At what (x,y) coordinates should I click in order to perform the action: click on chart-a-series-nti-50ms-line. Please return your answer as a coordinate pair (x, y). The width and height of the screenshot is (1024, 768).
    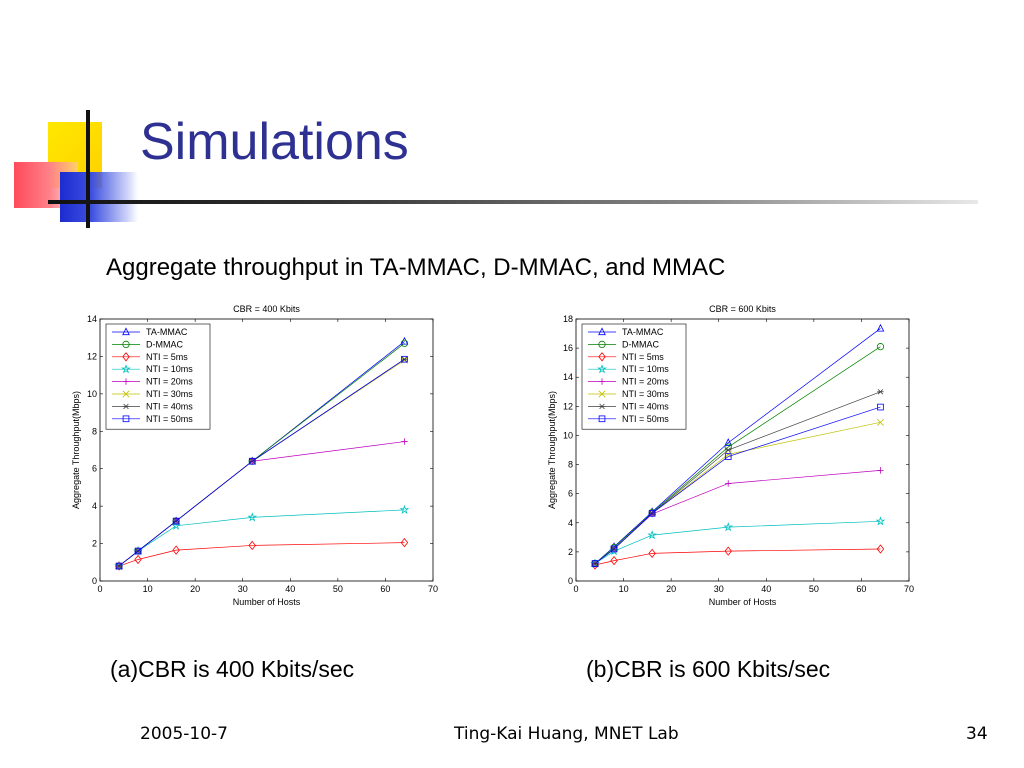
    Looking at the image, I should click on (261, 462).